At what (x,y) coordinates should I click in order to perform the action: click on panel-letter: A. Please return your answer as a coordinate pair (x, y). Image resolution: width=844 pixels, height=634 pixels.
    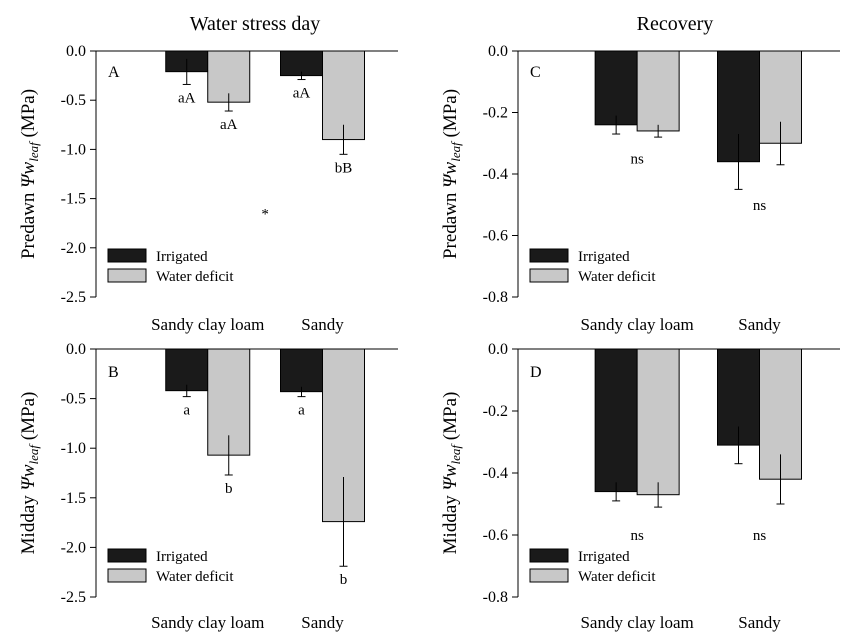
    Looking at the image, I should click on (114, 72).